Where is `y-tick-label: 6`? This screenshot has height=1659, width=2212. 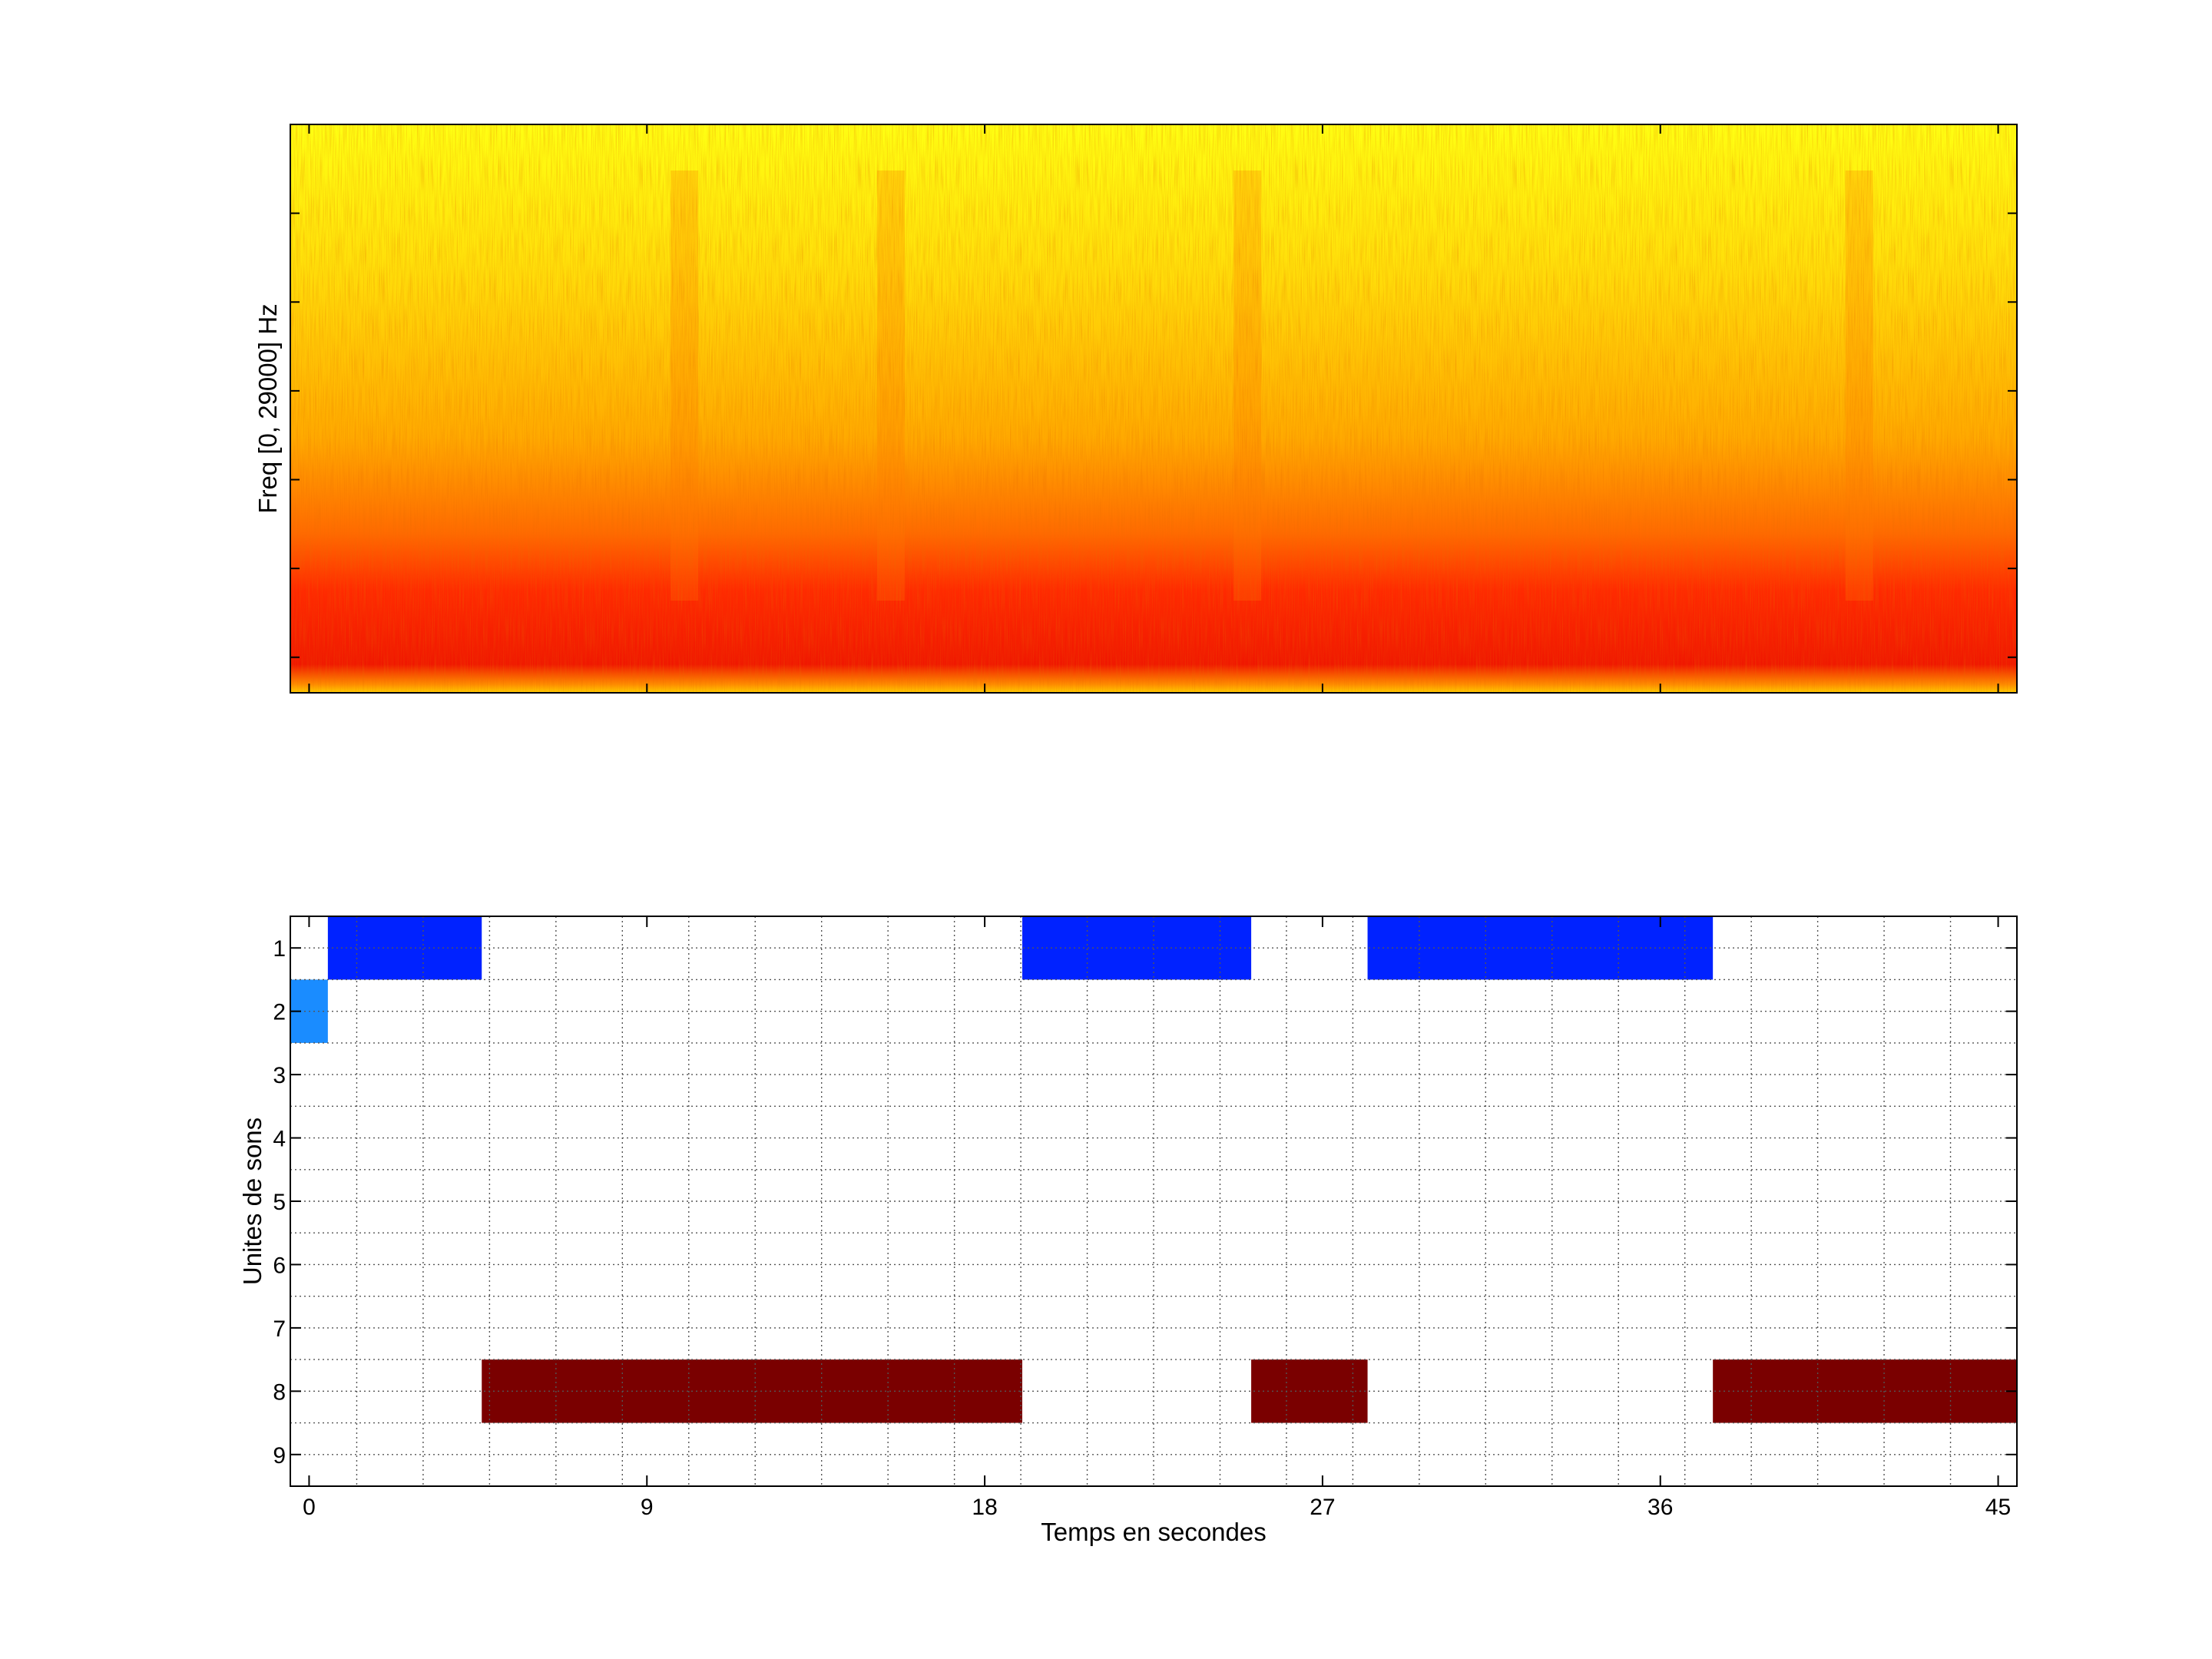
y-tick-label: 6 is located at coordinates (279, 1265).